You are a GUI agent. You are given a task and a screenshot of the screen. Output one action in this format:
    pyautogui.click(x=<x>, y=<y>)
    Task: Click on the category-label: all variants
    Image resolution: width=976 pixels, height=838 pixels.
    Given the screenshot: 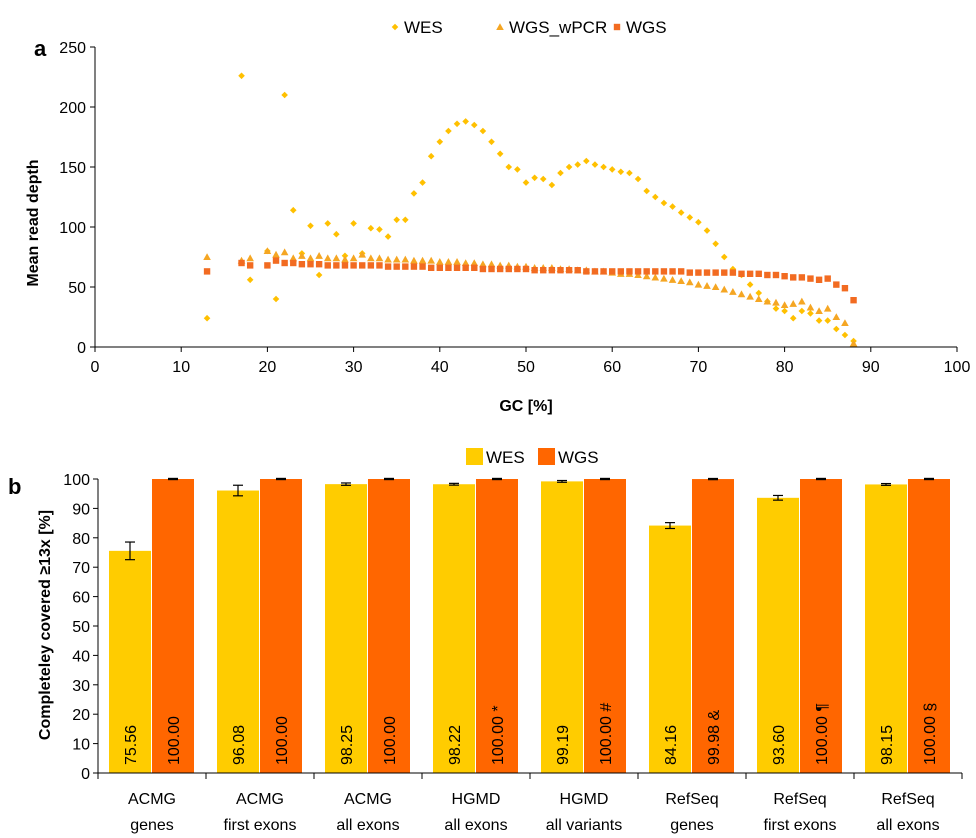 What is the action you would take?
    pyautogui.click(x=584, y=825)
    